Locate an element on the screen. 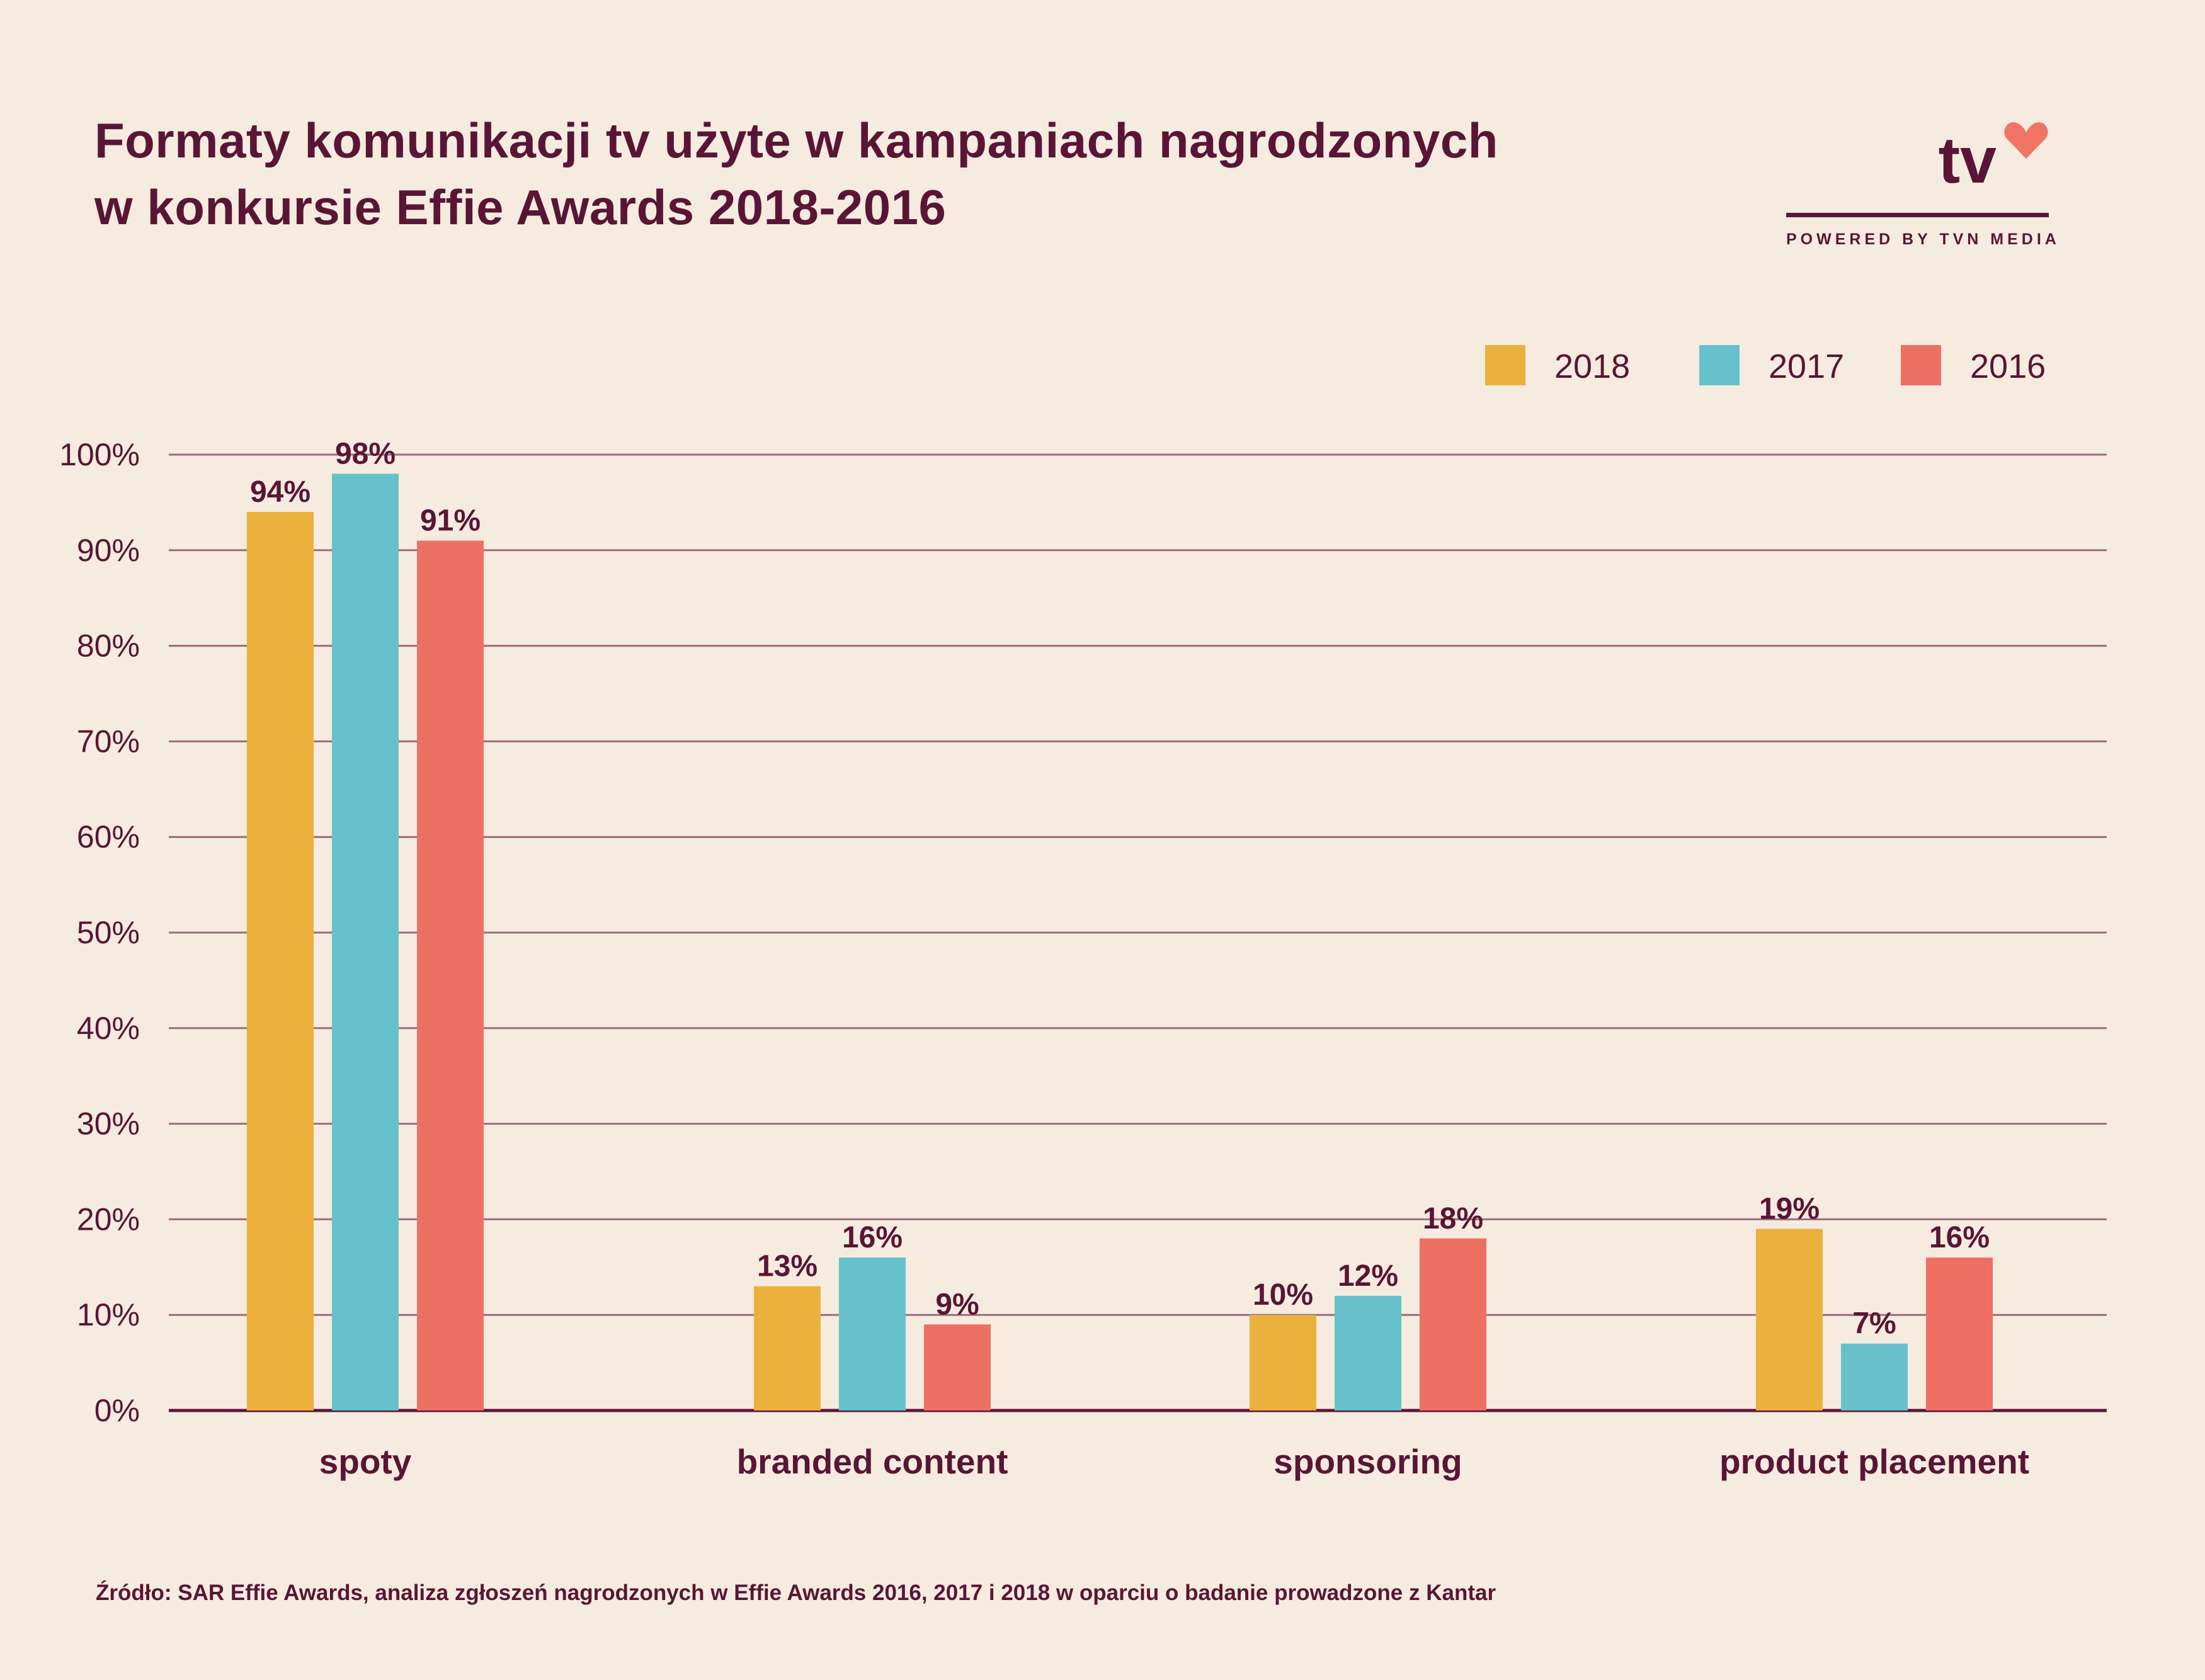 Image resolution: width=2205 pixels, height=1680 pixels. y-tick-label: 80% is located at coordinates (108, 646).